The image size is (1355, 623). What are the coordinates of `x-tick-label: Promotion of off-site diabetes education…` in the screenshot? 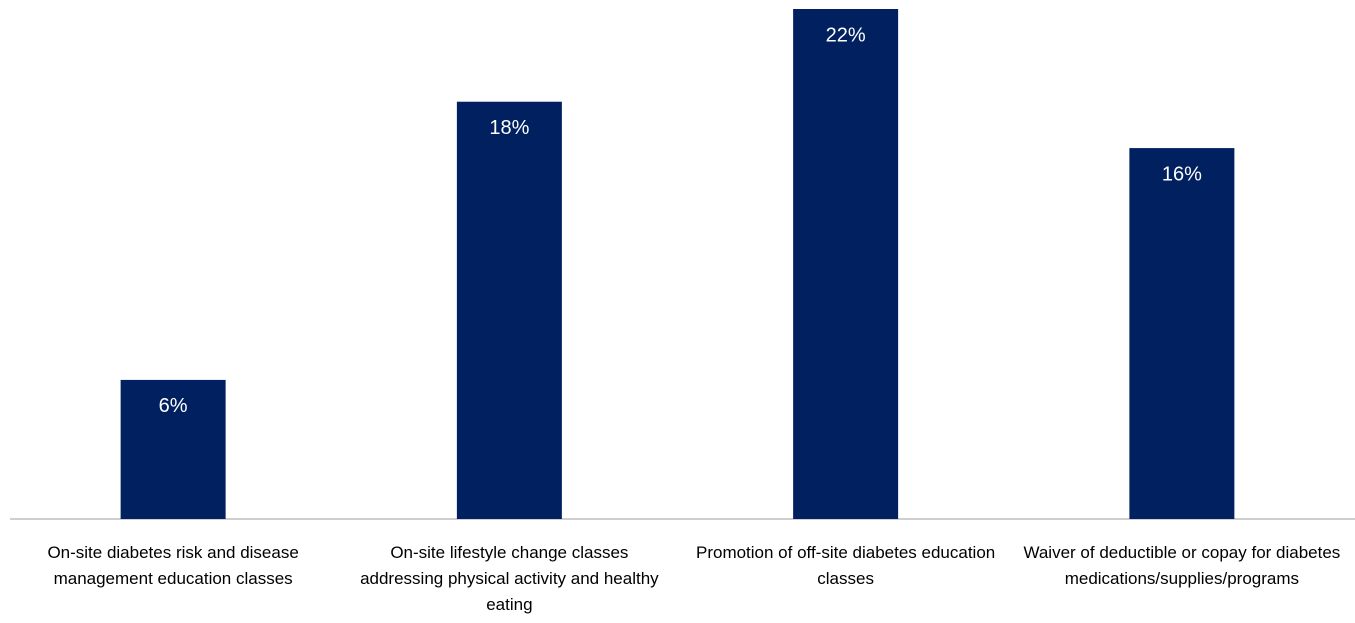 It's located at (845, 565).